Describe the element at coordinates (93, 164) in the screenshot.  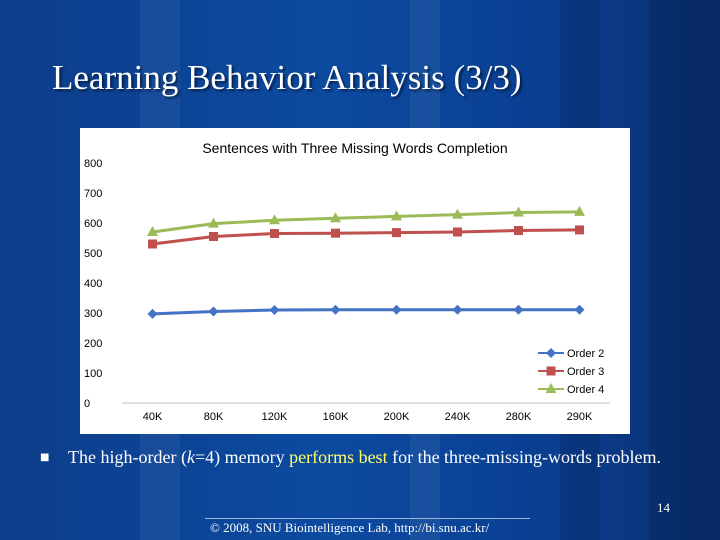
I see `y-tick-label: 800` at that location.